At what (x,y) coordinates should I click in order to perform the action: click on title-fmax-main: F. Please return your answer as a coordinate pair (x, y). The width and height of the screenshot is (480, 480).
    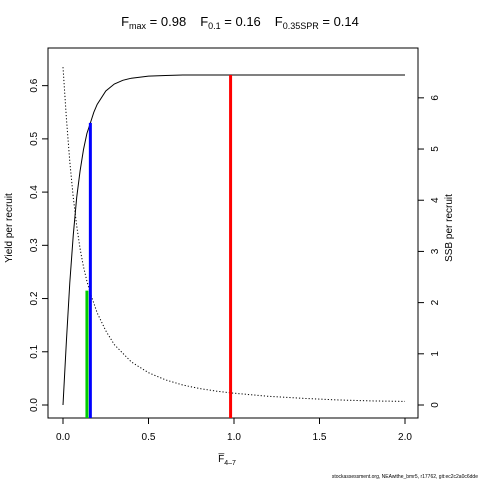
    Looking at the image, I should click on (125, 21).